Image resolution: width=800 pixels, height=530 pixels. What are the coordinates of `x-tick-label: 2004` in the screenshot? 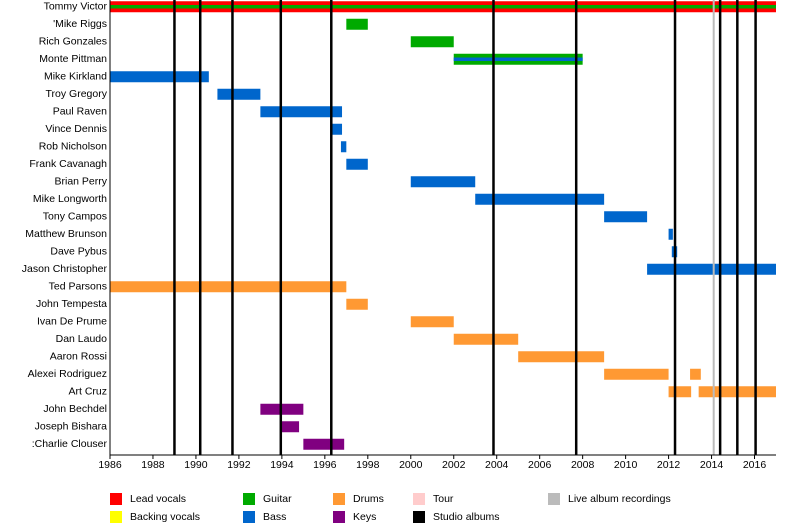 It's located at (497, 465).